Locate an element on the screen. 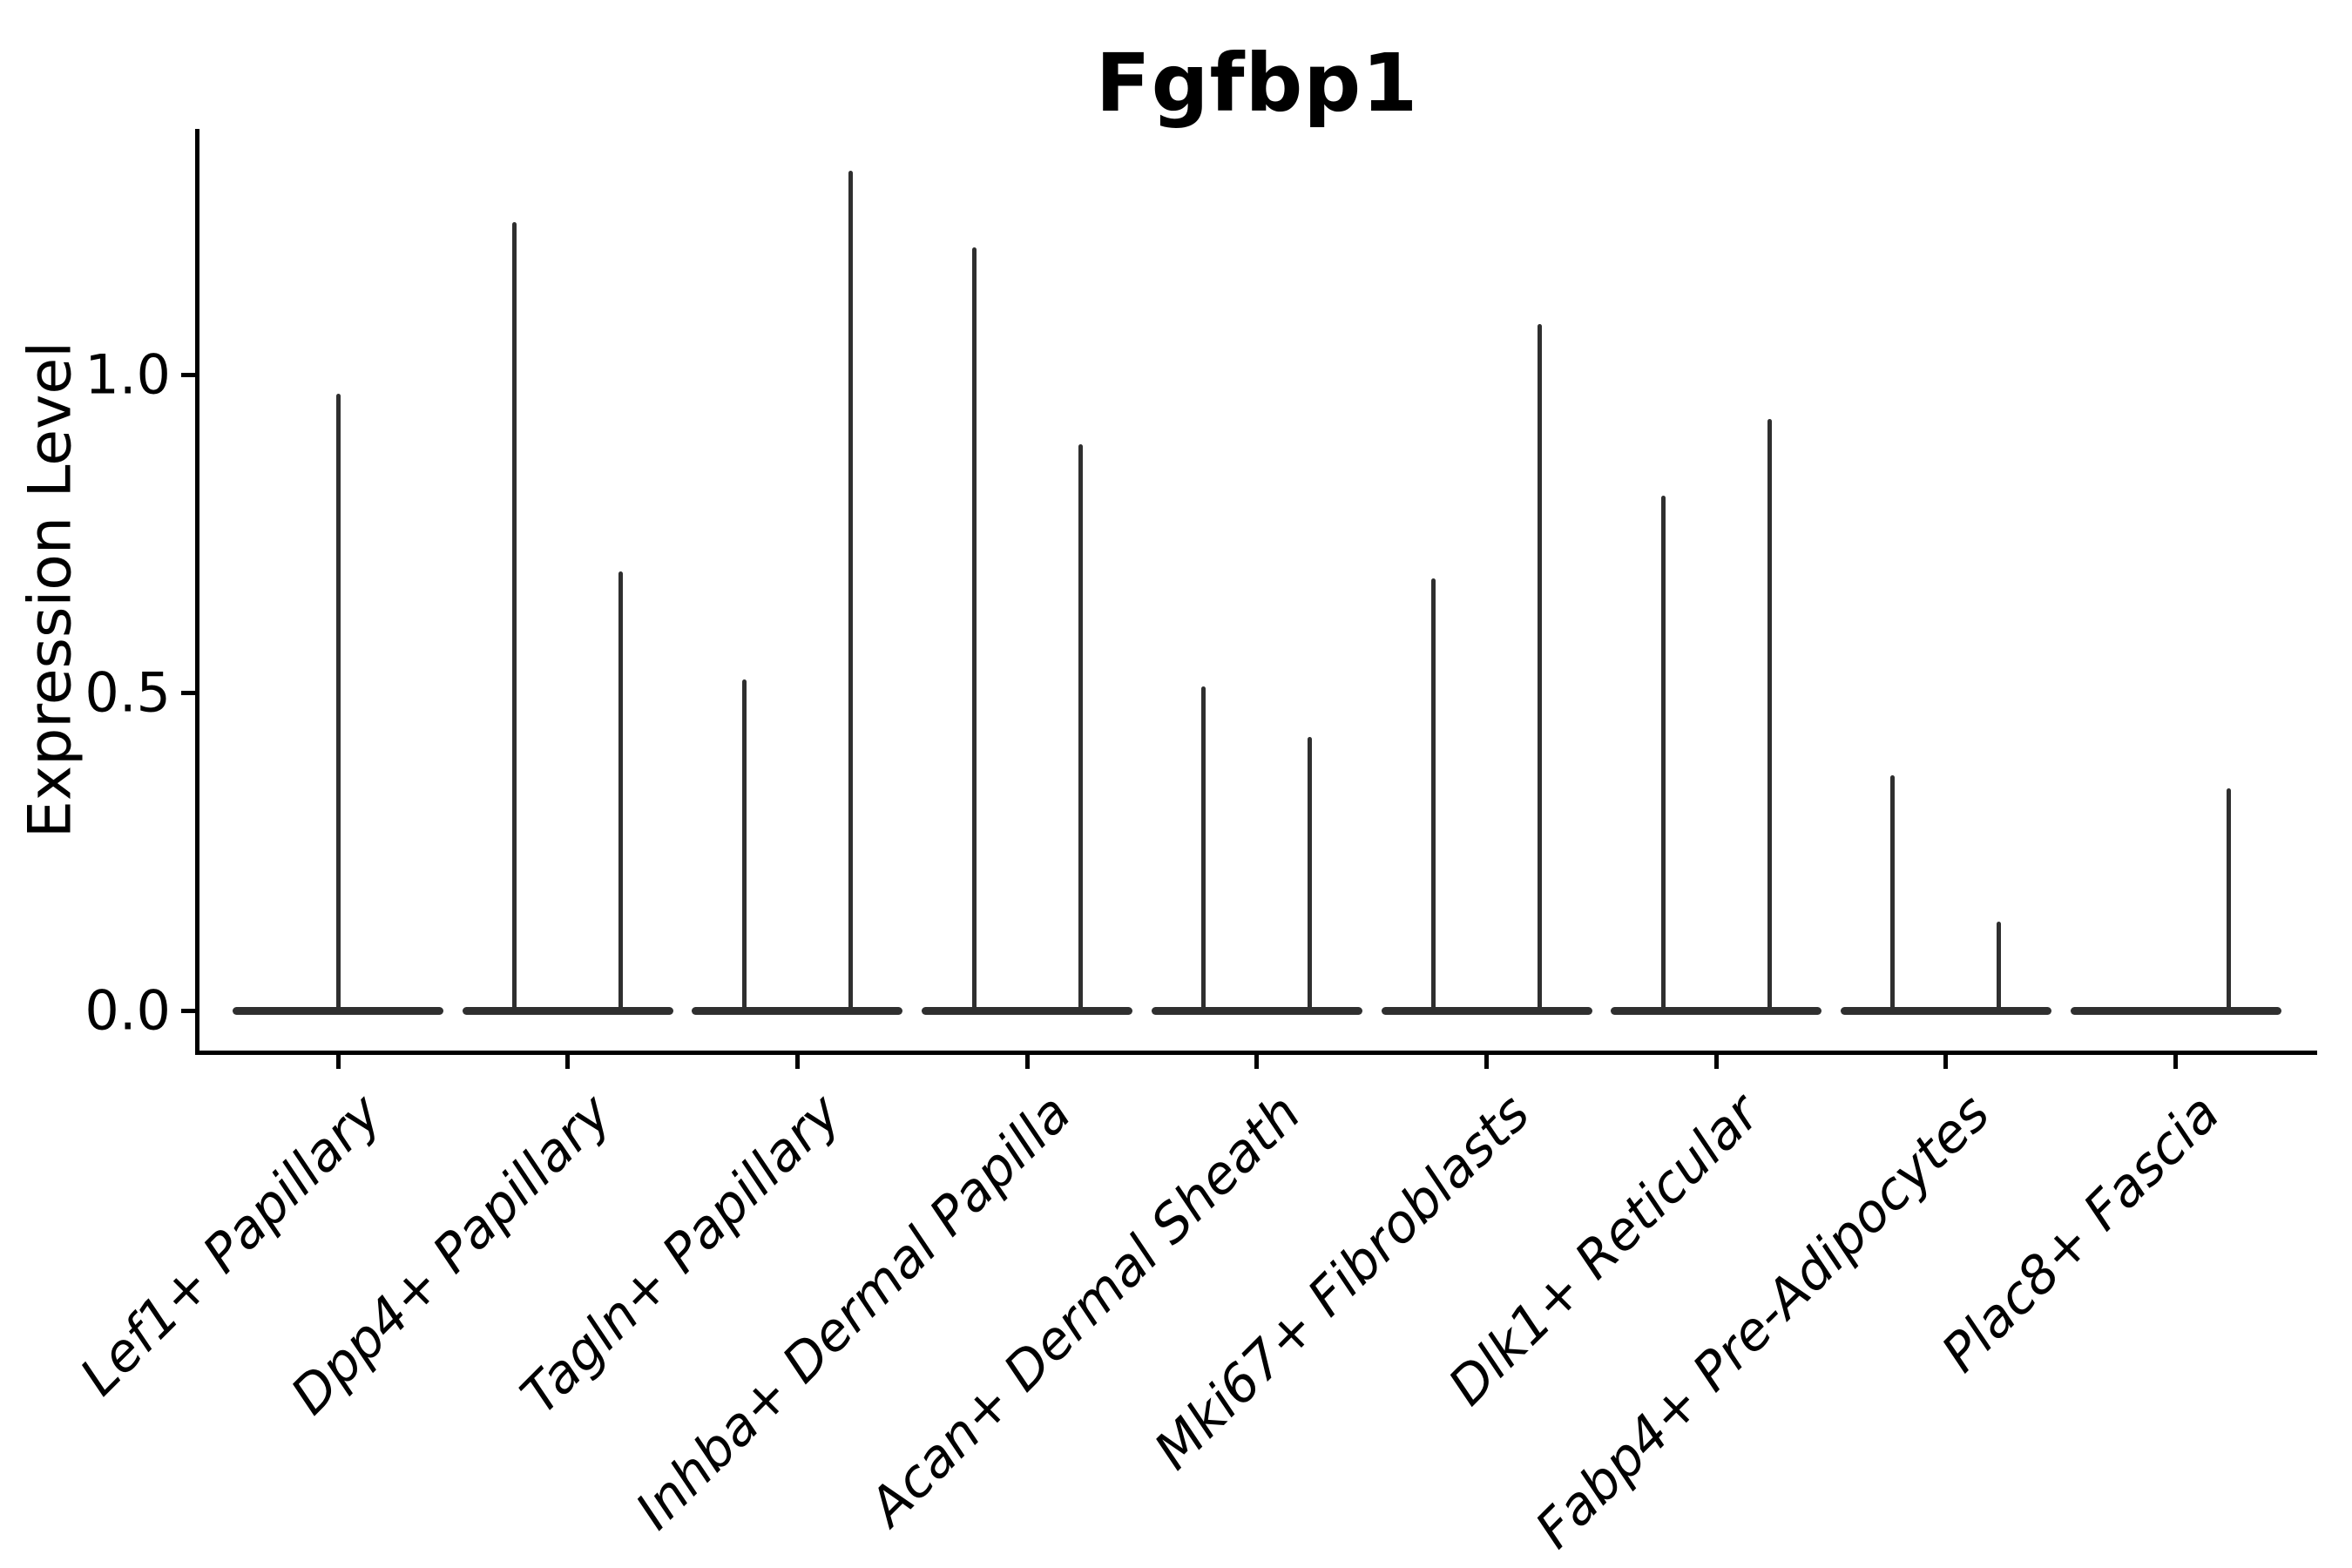 The image size is (2352, 1568). plot-title: Fgfbp1 is located at coordinates (1257, 83).